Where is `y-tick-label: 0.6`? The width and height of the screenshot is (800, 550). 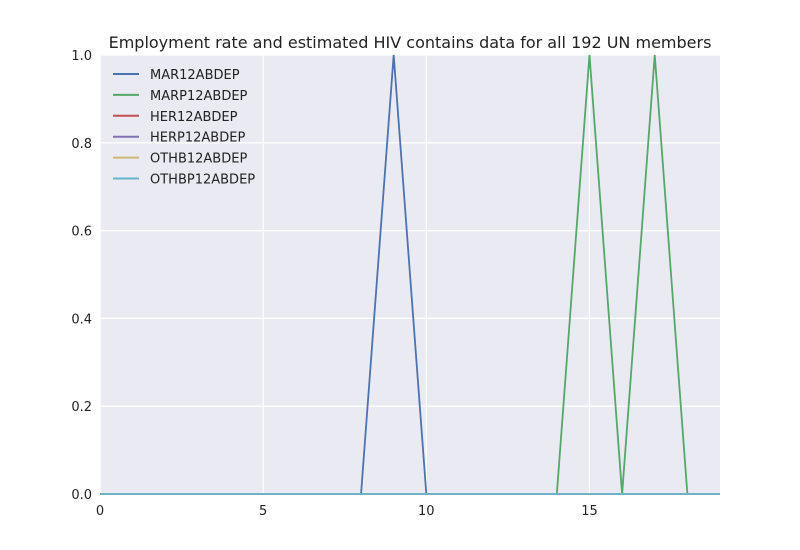 y-tick-label: 0.6 is located at coordinates (81, 232).